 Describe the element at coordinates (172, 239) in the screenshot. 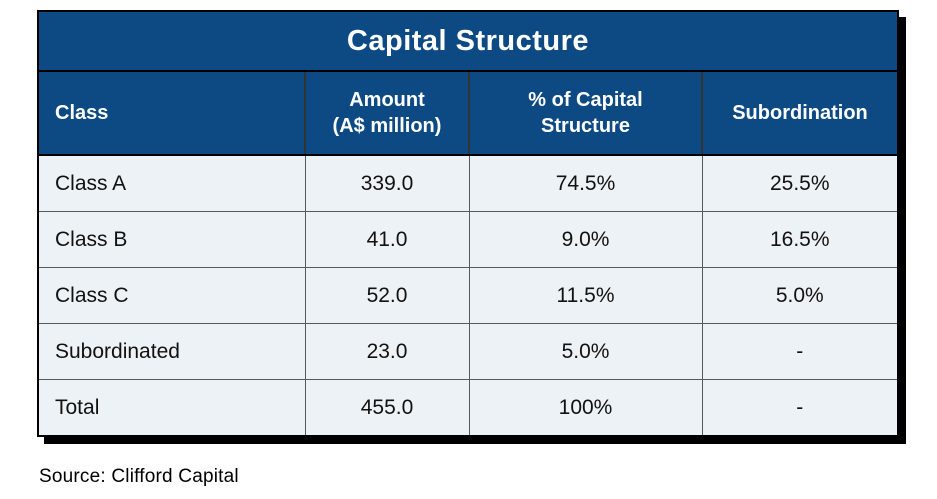

I see `cell-class: Class B` at that location.